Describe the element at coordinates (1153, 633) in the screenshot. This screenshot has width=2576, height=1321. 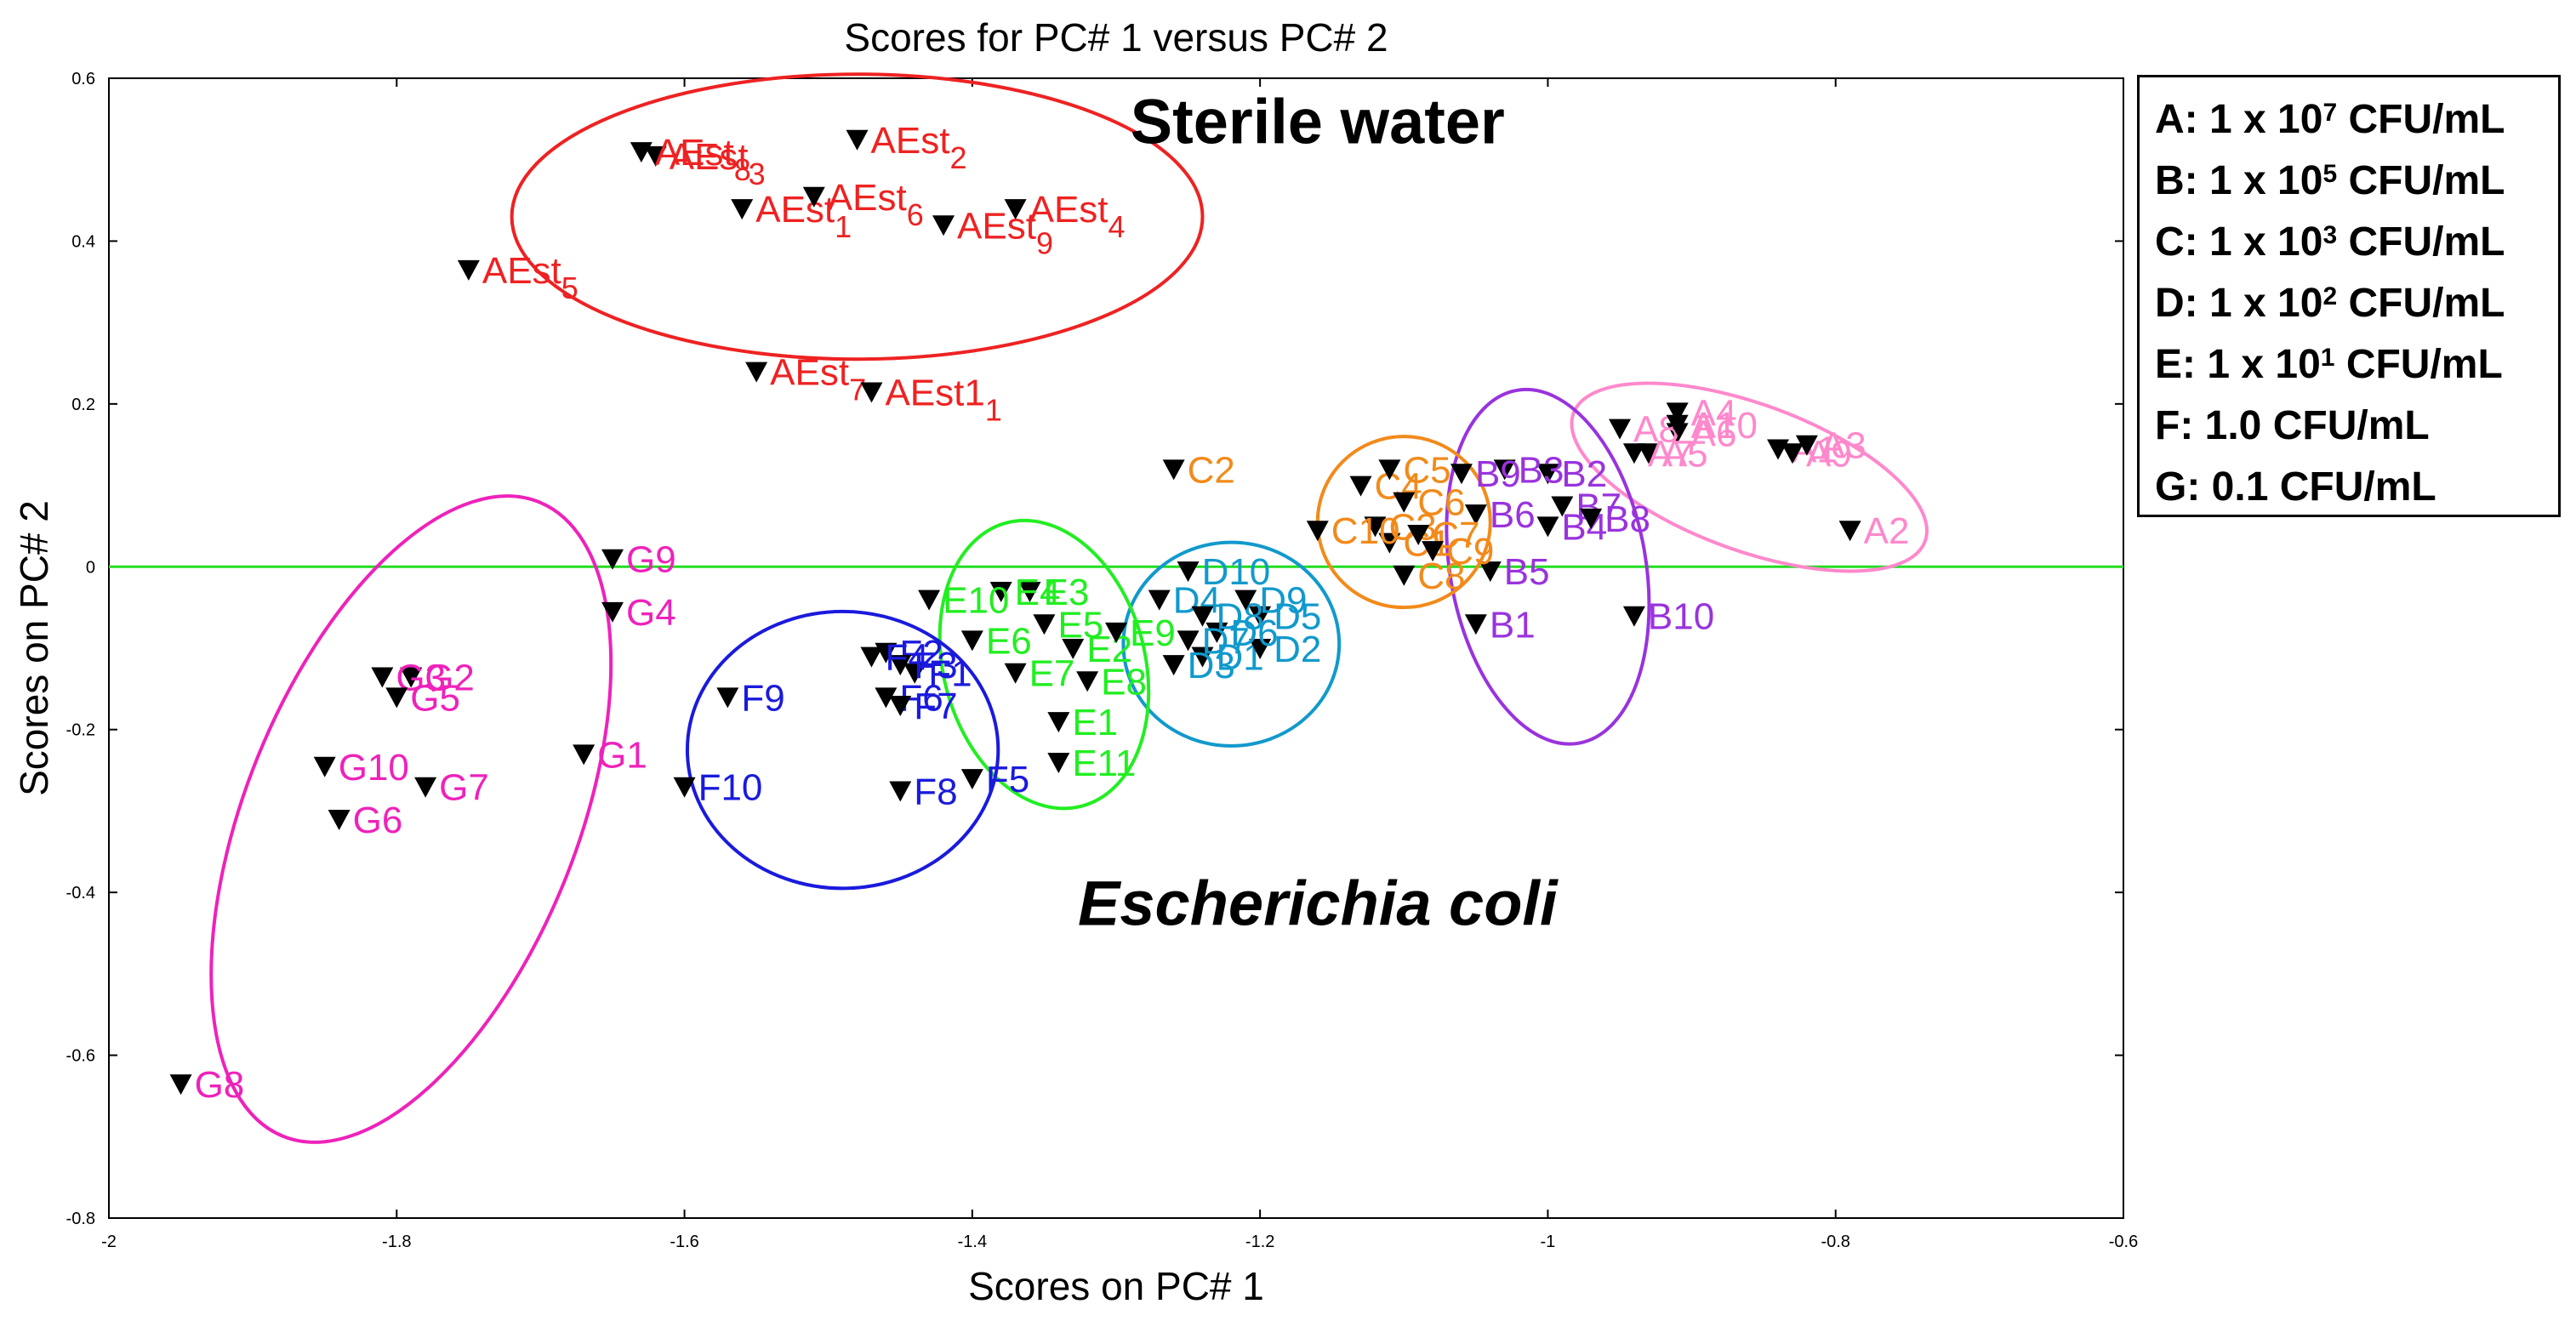
I see `point-label-E9: E9` at that location.